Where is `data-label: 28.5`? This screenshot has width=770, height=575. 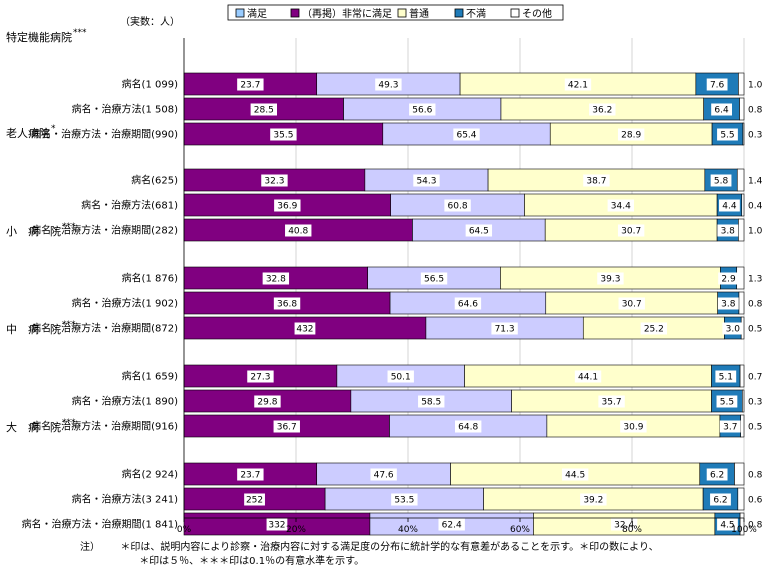
data-label: 28.5 is located at coordinates (264, 111).